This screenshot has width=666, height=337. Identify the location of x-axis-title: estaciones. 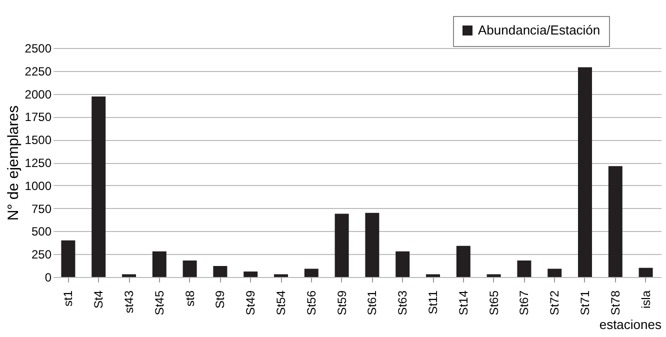
(630, 324).